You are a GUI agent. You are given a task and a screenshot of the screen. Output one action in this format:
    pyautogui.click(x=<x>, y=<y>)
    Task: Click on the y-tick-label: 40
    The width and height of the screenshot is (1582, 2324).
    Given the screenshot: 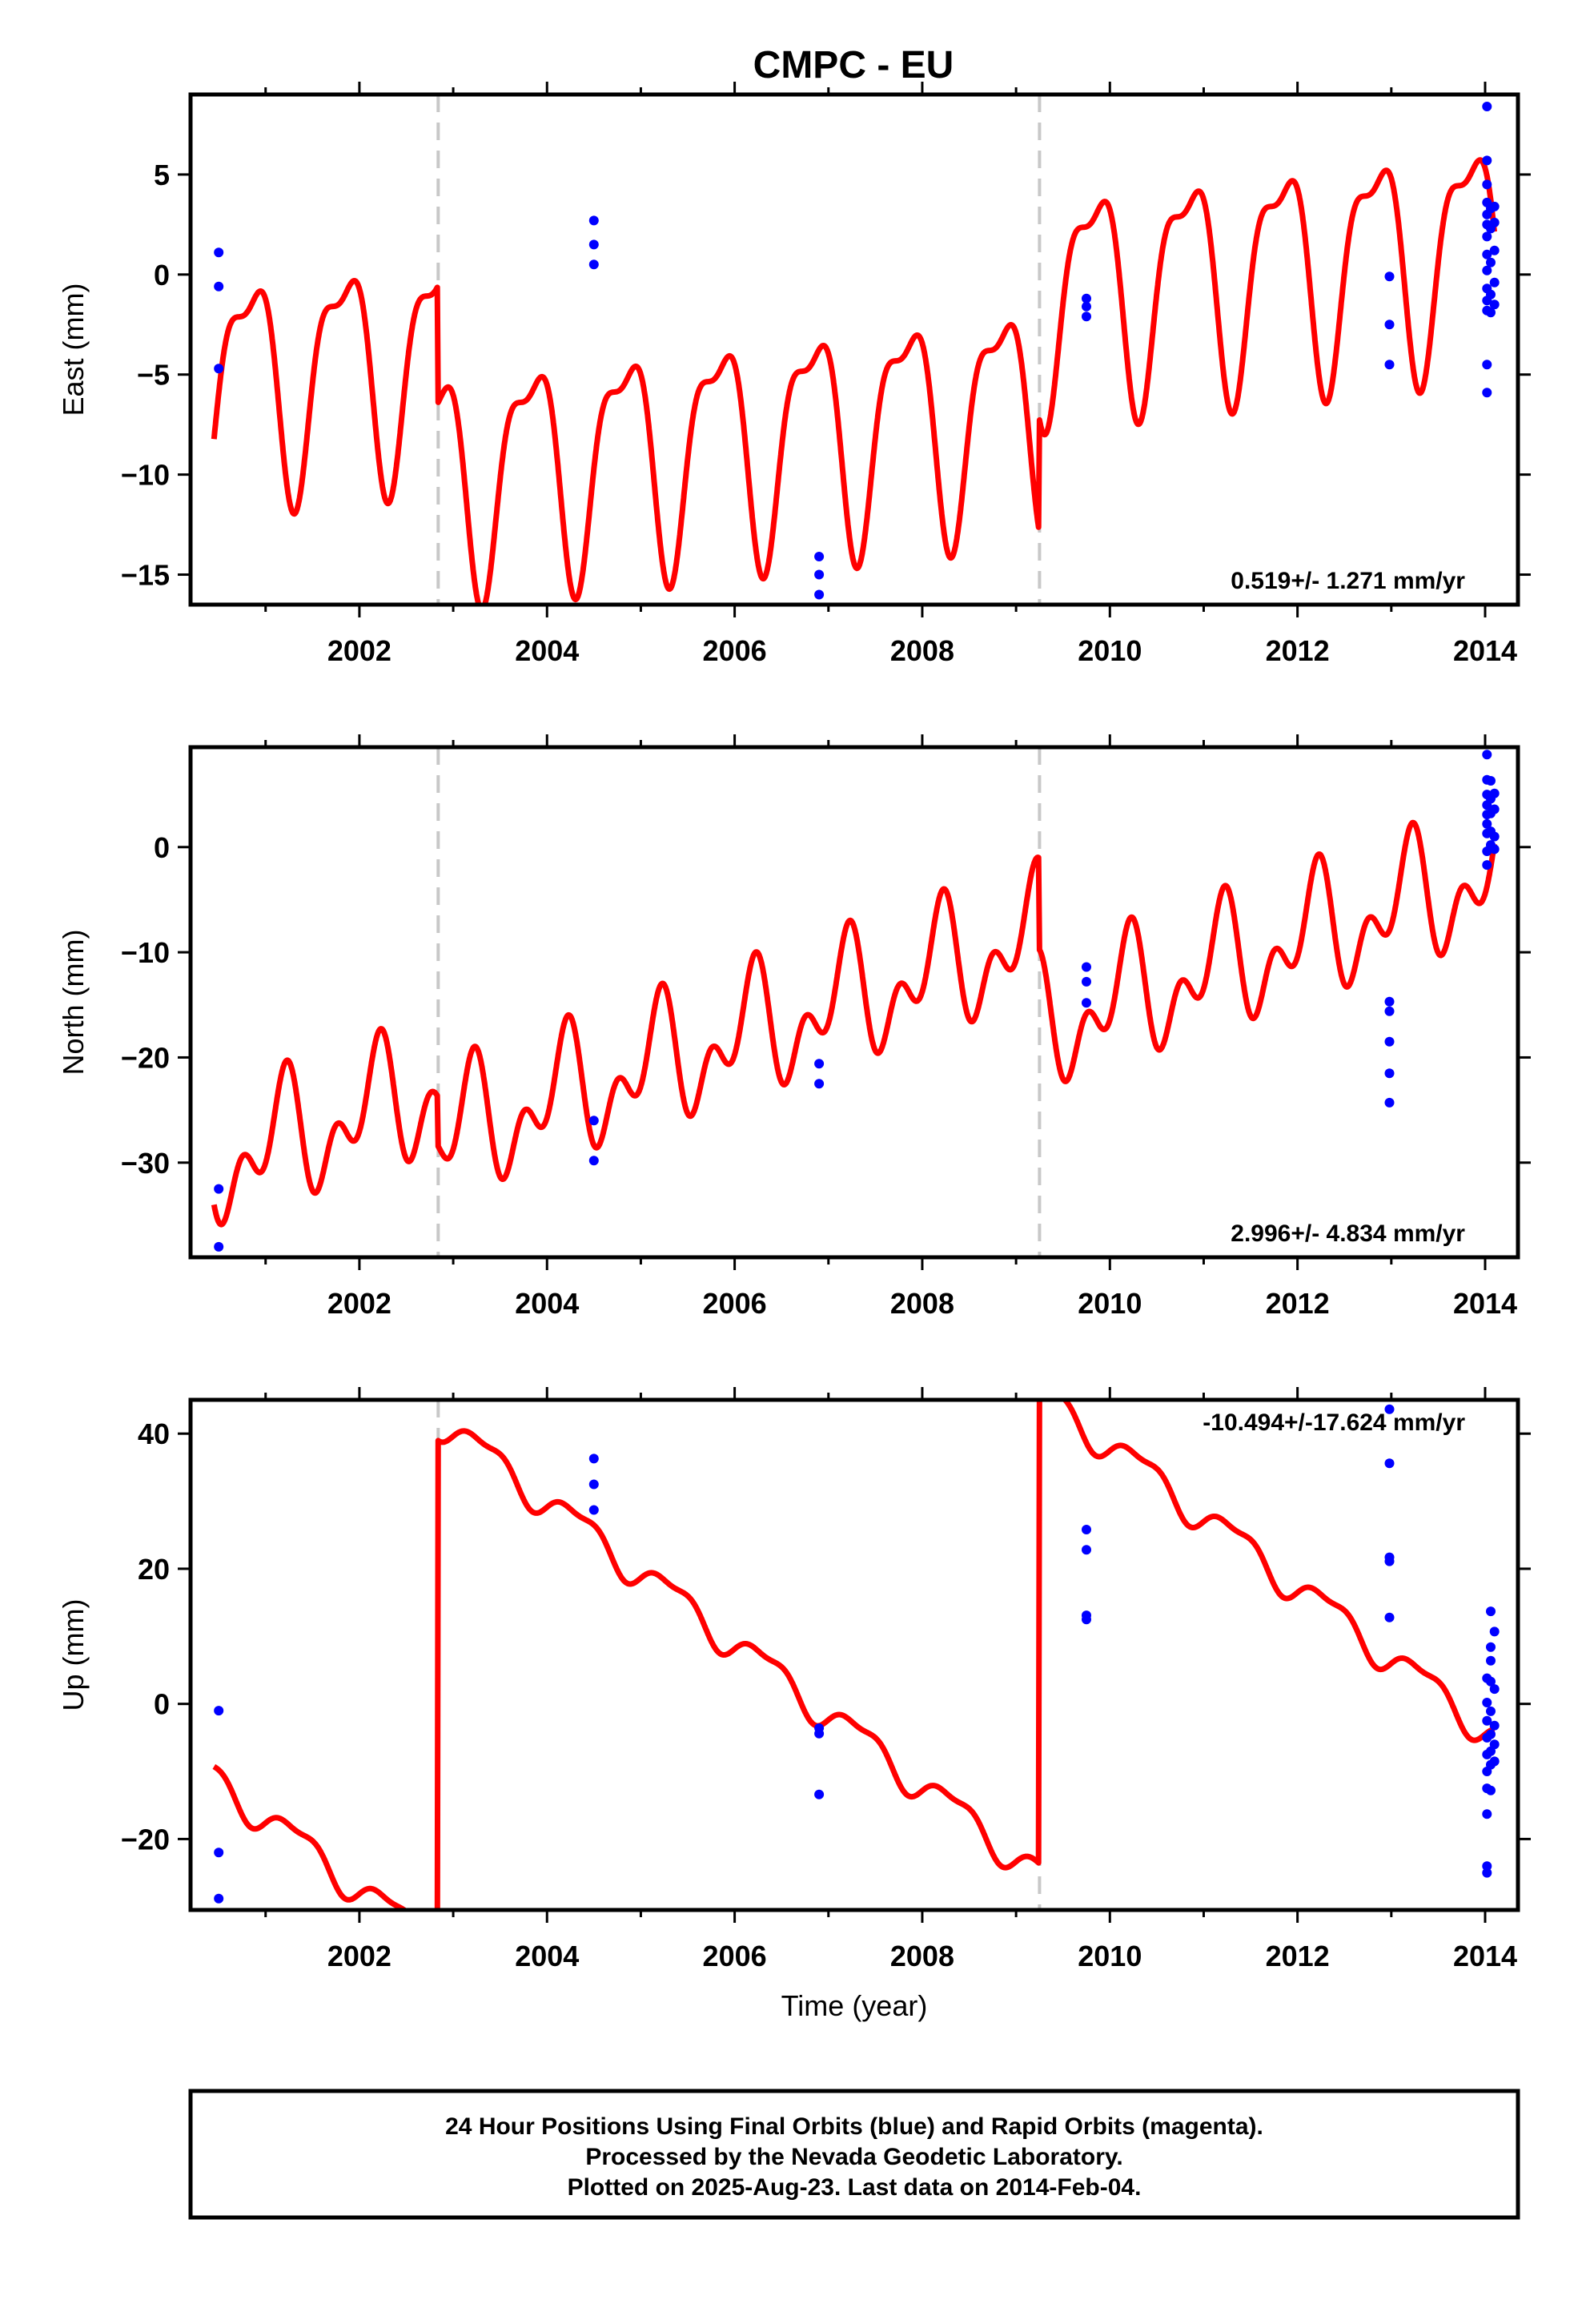 What is the action you would take?
    pyautogui.click(x=154, y=1433)
    